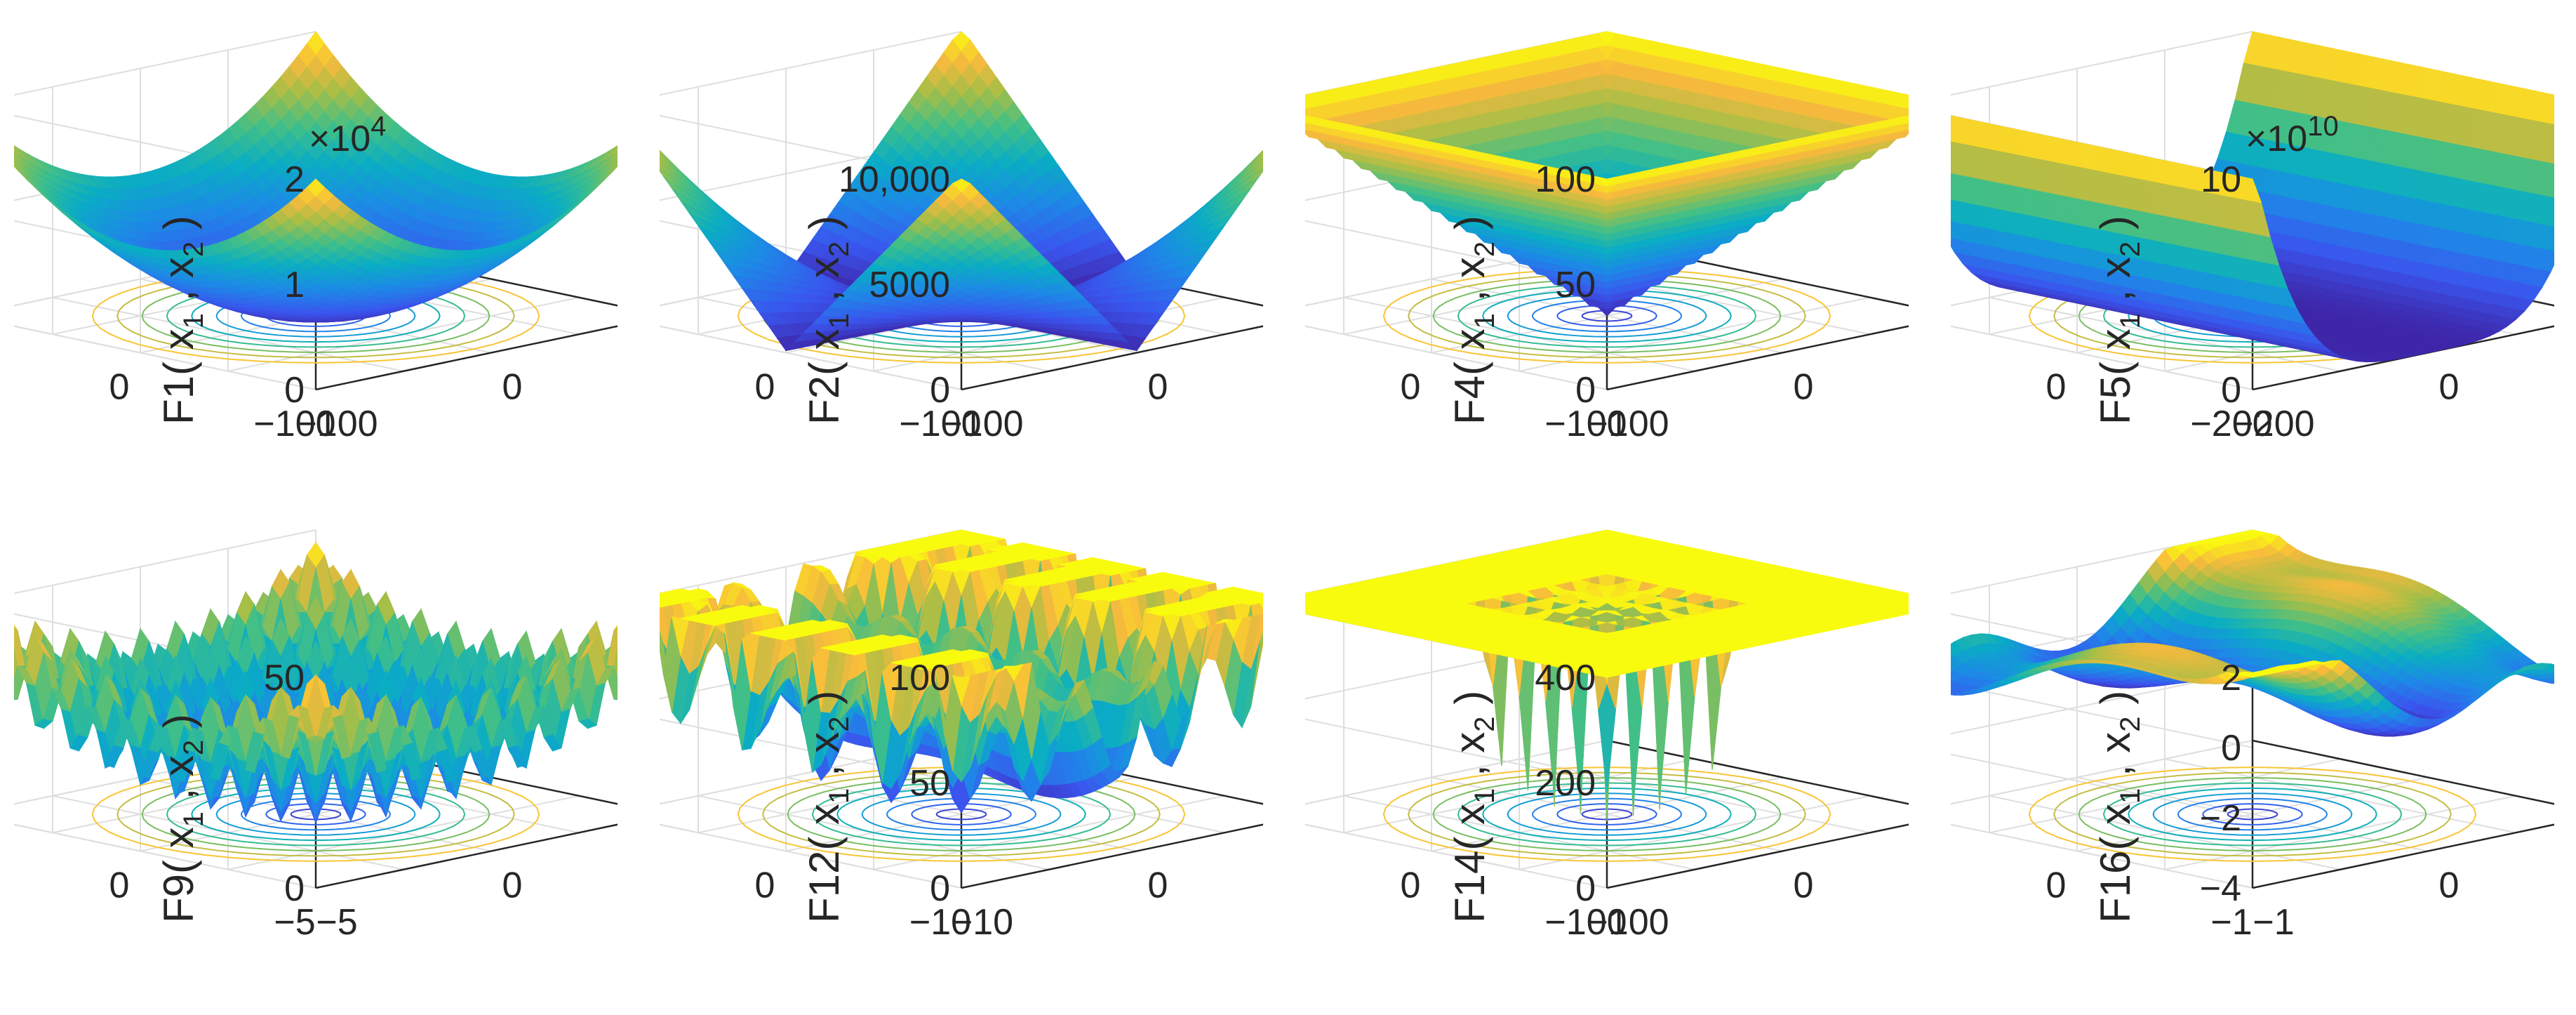 The width and height of the screenshot is (2576, 1015). I want to click on z-axis-label: F2( x1 , x2 ), so click(828, 320).